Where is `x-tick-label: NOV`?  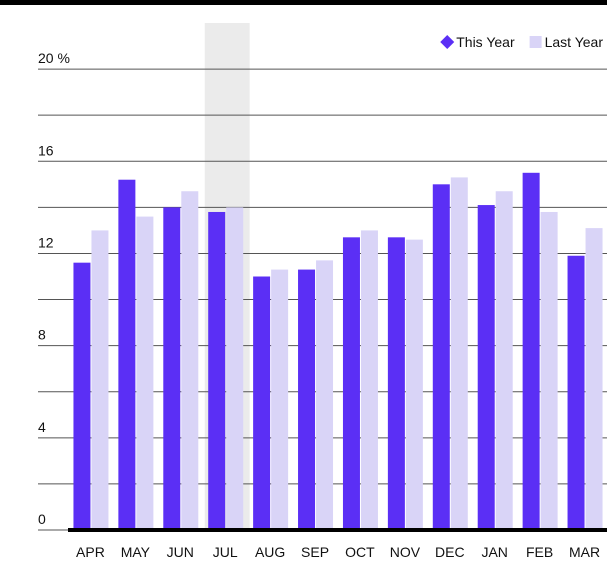 x-tick-label: NOV is located at coordinates (405, 552).